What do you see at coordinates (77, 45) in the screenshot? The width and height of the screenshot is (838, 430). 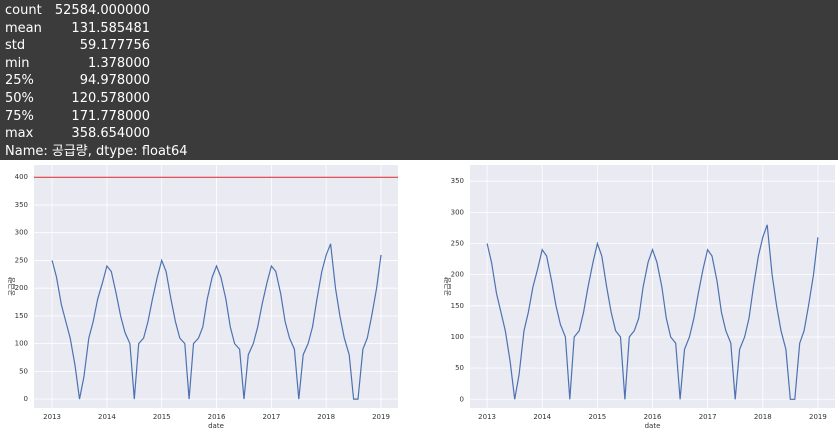 I see `stat-row: std 59.177756` at bounding box center [77, 45].